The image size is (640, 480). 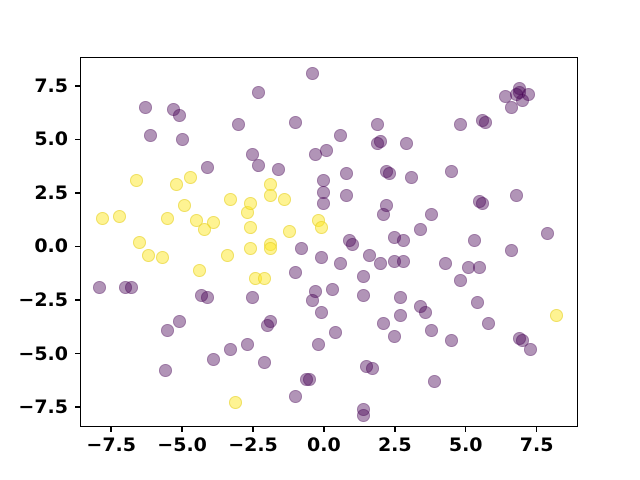 I want to click on x-tick-label: −2.5, so click(x=253, y=445).